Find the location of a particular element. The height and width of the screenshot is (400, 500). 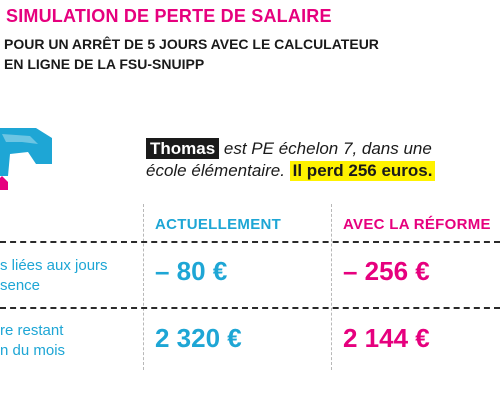

intro-line-1-rest: est PE échelon 7, dans une is located at coordinates (325, 148).